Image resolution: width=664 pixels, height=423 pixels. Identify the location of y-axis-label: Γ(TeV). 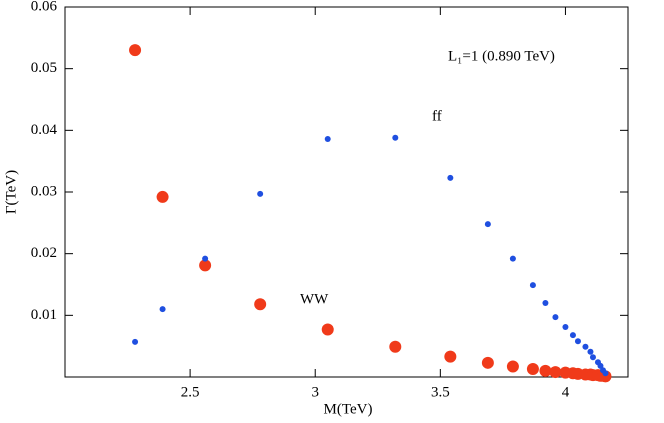
(11, 192).